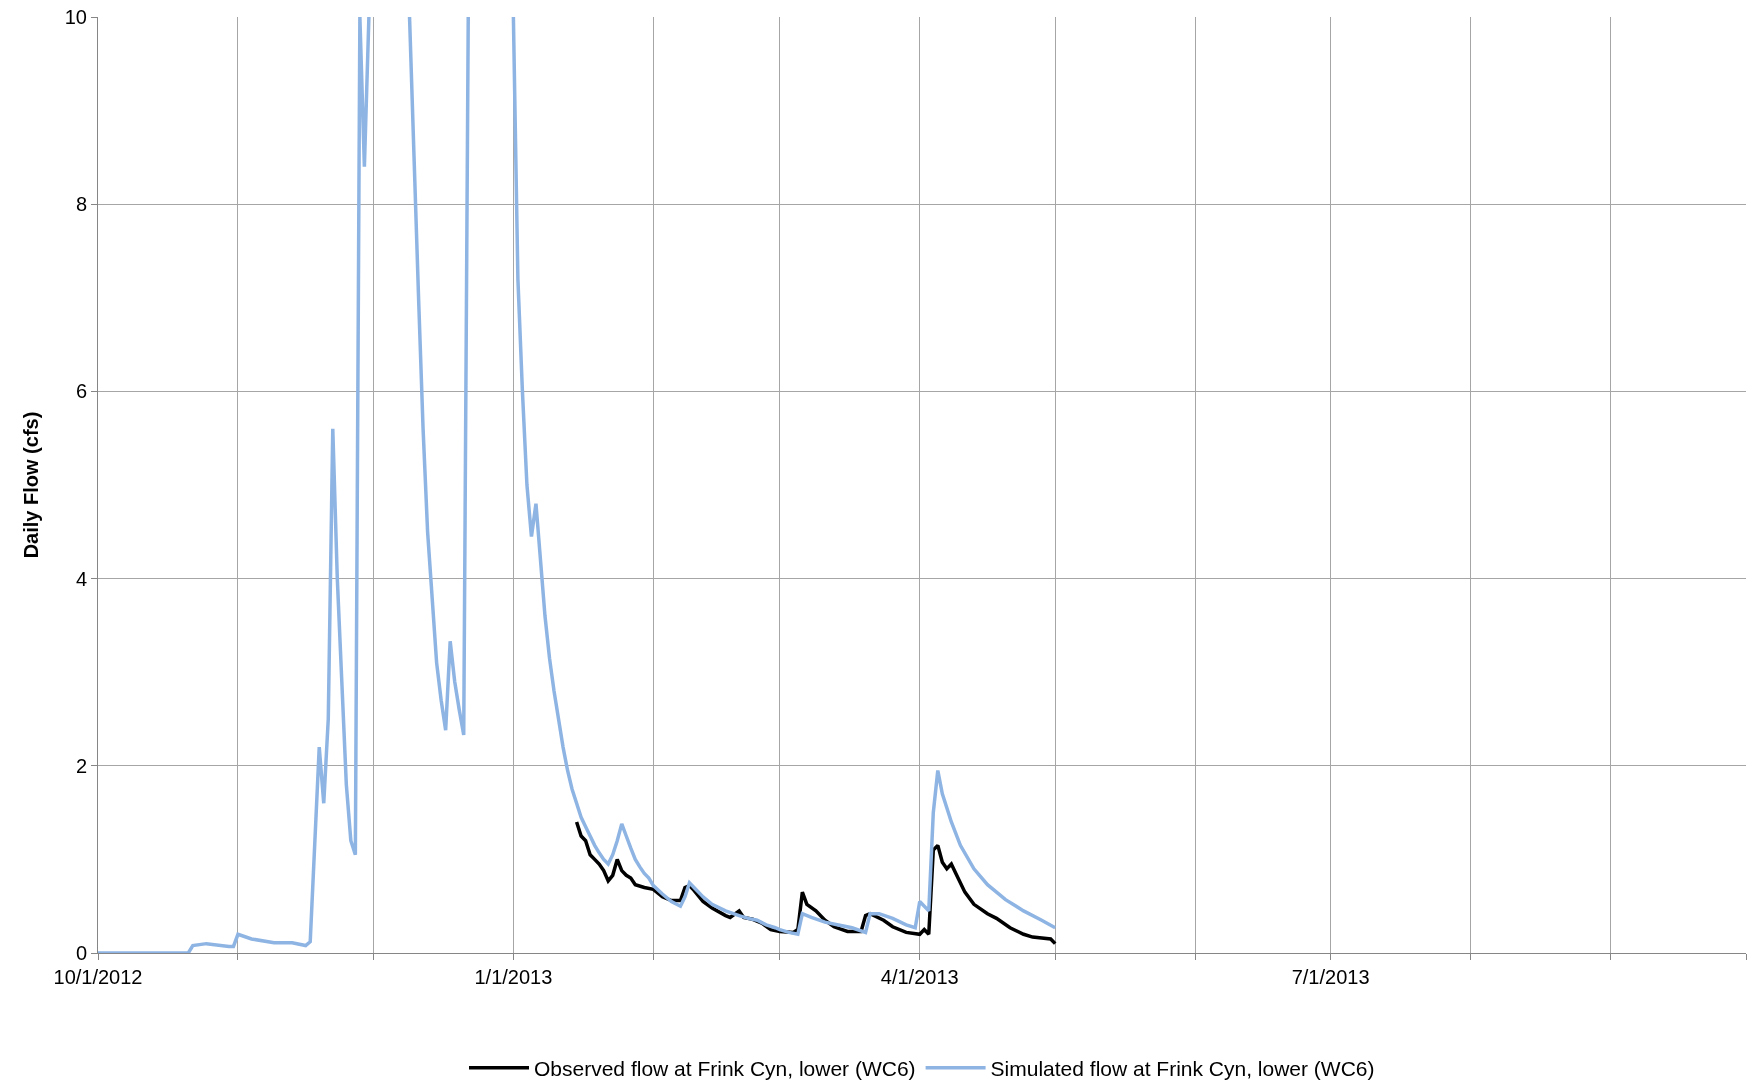 Image resolution: width=1750 pixels, height=1092 pixels. I want to click on y-tick-label: 4, so click(81, 578).